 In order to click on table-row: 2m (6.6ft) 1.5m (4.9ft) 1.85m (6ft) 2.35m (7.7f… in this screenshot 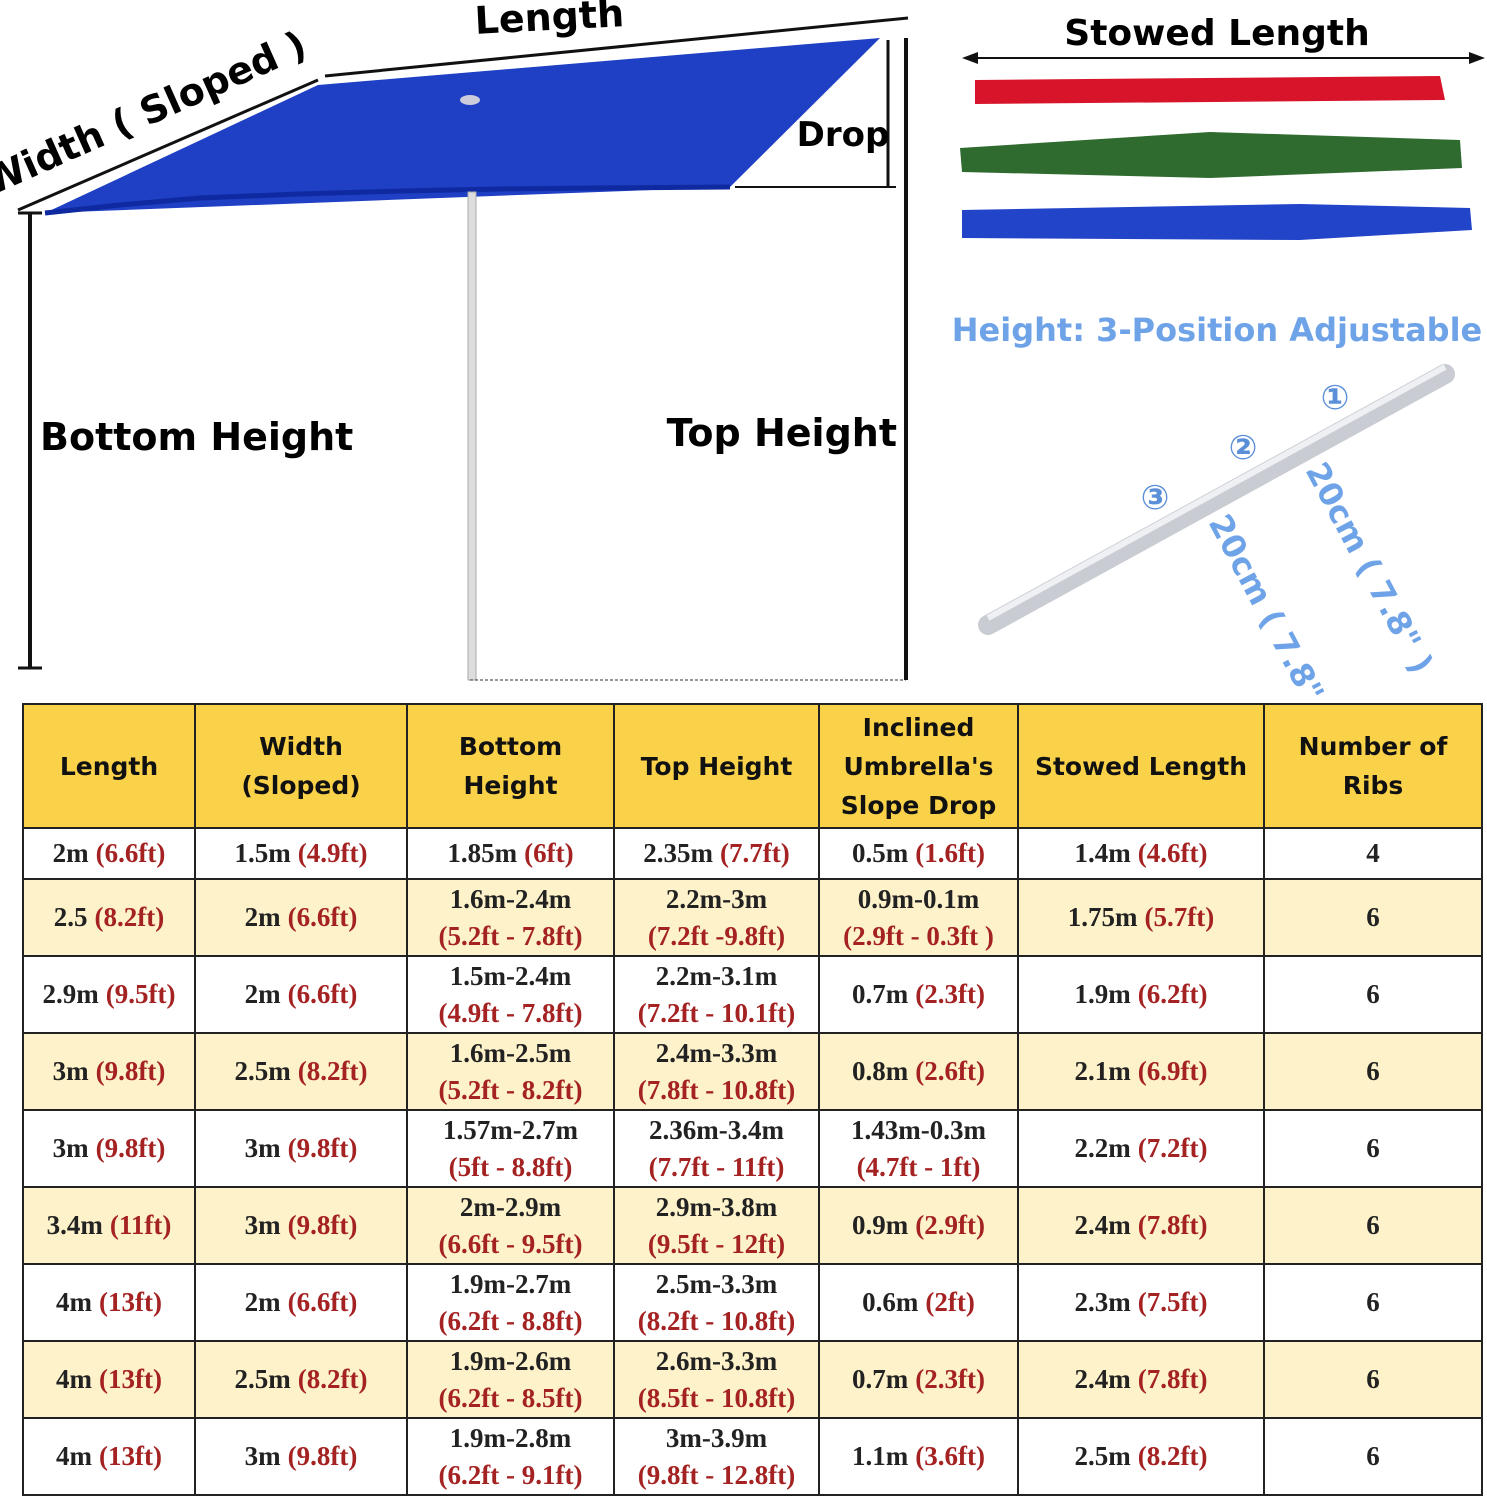, I will do `click(752, 853)`.